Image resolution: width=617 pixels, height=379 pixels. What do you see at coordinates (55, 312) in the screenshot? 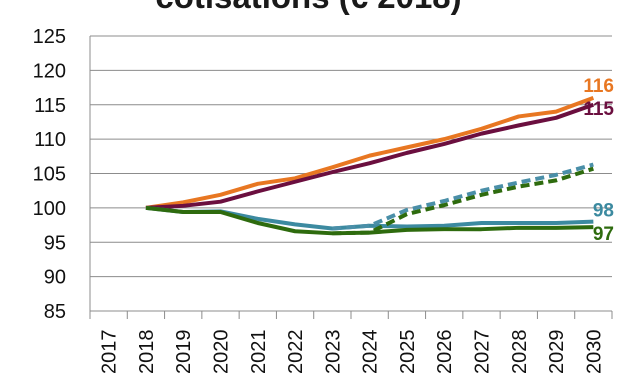
I see `y-tick-label: 85` at bounding box center [55, 312].